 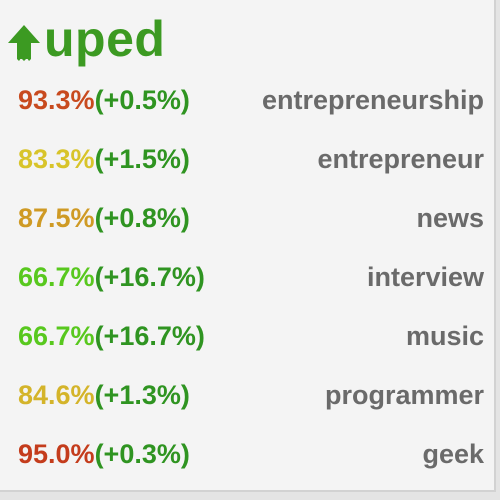 I want to click on tag-link: entrepreneur, so click(x=400, y=159).